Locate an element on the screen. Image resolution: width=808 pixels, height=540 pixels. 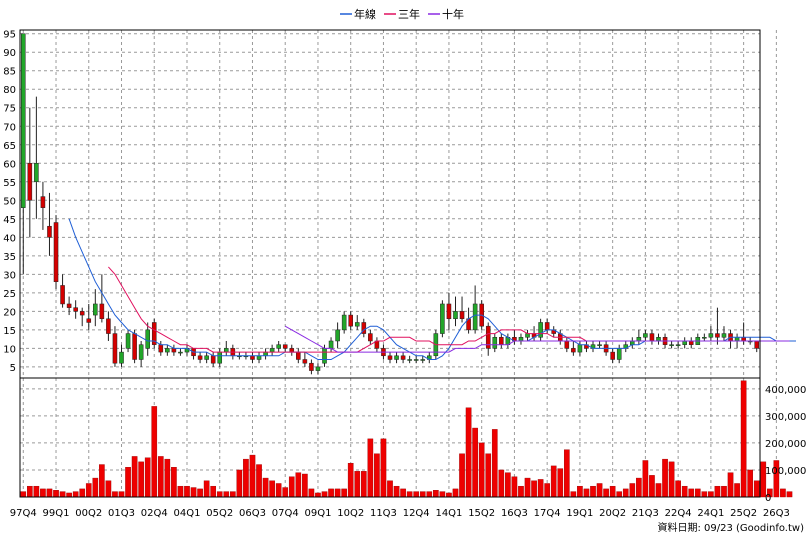
x-tick-label: 26Q3 is located at coordinates (776, 513).